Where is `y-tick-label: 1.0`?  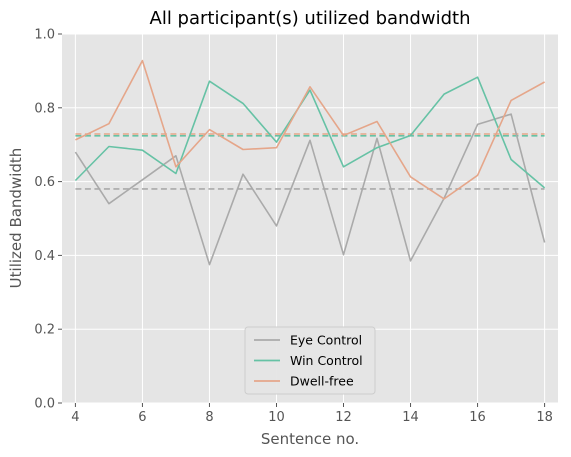
y-tick-label: 1.0 is located at coordinates (44, 35).